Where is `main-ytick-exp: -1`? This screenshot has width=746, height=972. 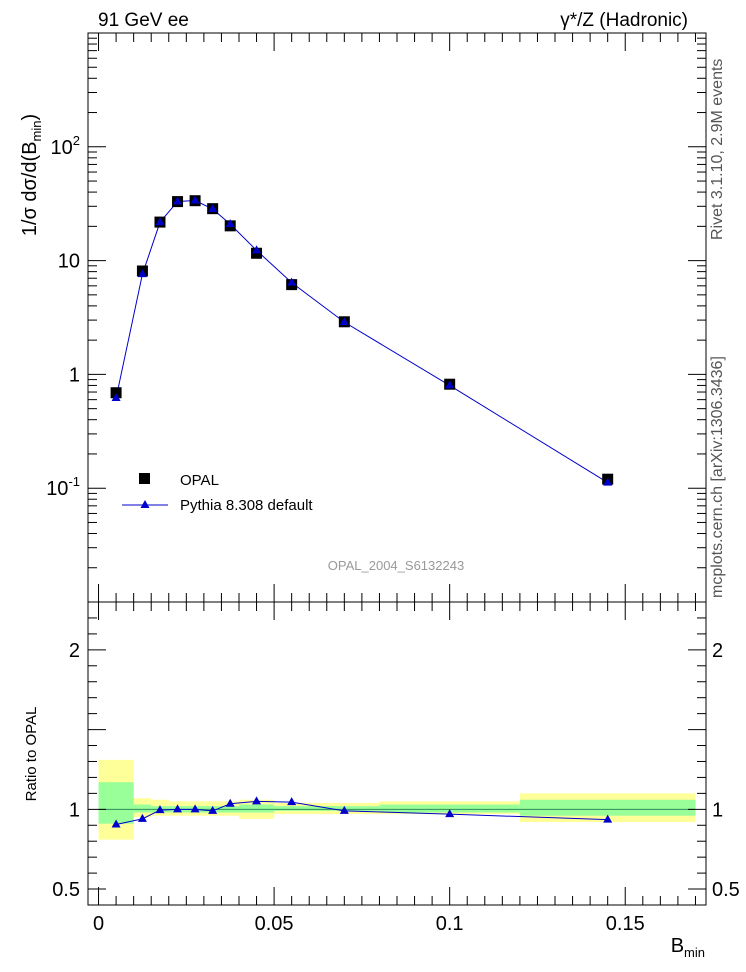
main-ytick-exp: -1 is located at coordinates (74, 481).